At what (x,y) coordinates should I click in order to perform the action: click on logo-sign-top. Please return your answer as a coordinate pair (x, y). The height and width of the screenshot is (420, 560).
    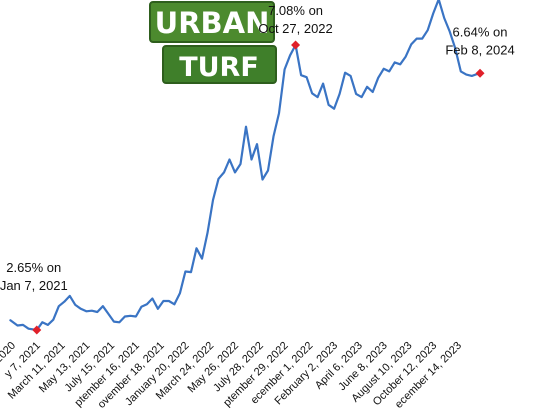
    Looking at the image, I should click on (212, 22).